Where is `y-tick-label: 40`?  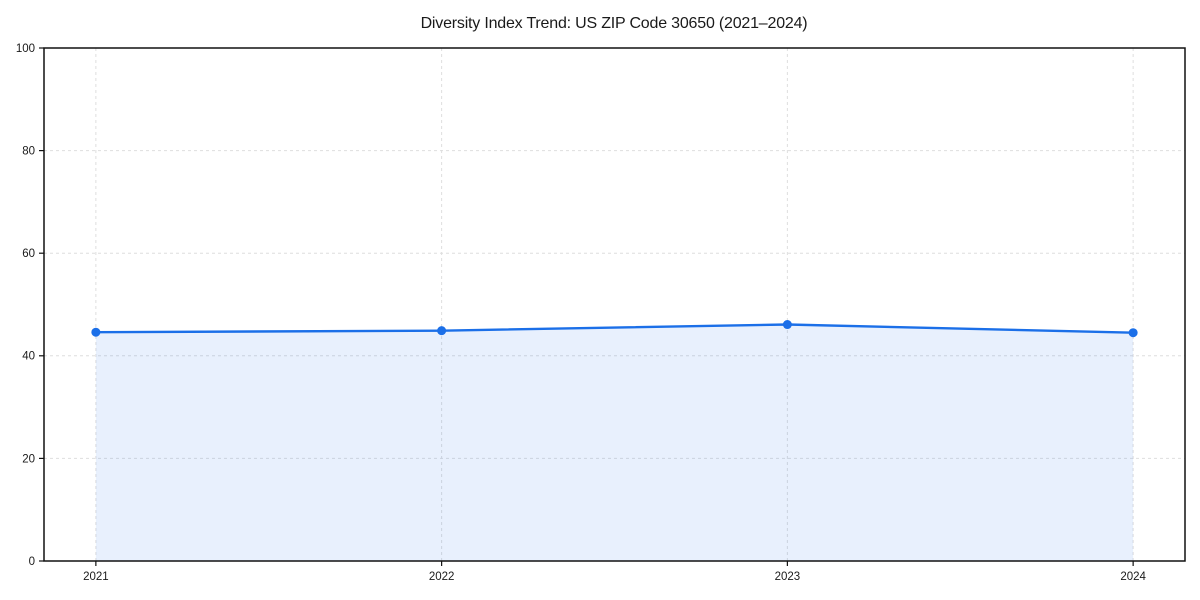
y-tick-label: 40 is located at coordinates (28, 357).